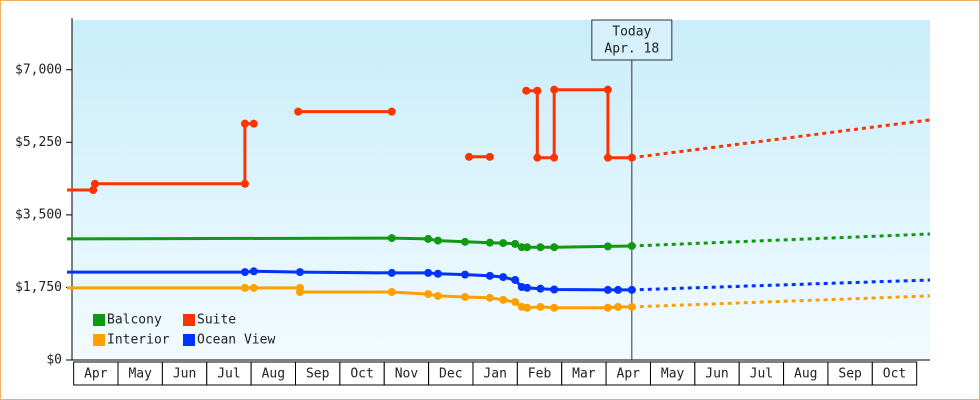  Describe the element at coordinates (631, 49) in the screenshot. I see `today-label: Apr. 18` at that location.